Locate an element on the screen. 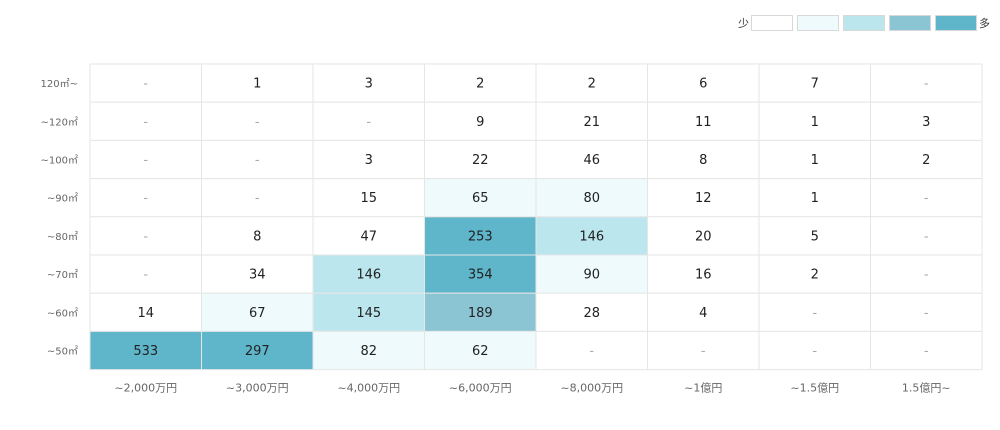 The width and height of the screenshot is (1000, 430). y-axis-tick-label: ~90㎡ is located at coordinates (62, 199).